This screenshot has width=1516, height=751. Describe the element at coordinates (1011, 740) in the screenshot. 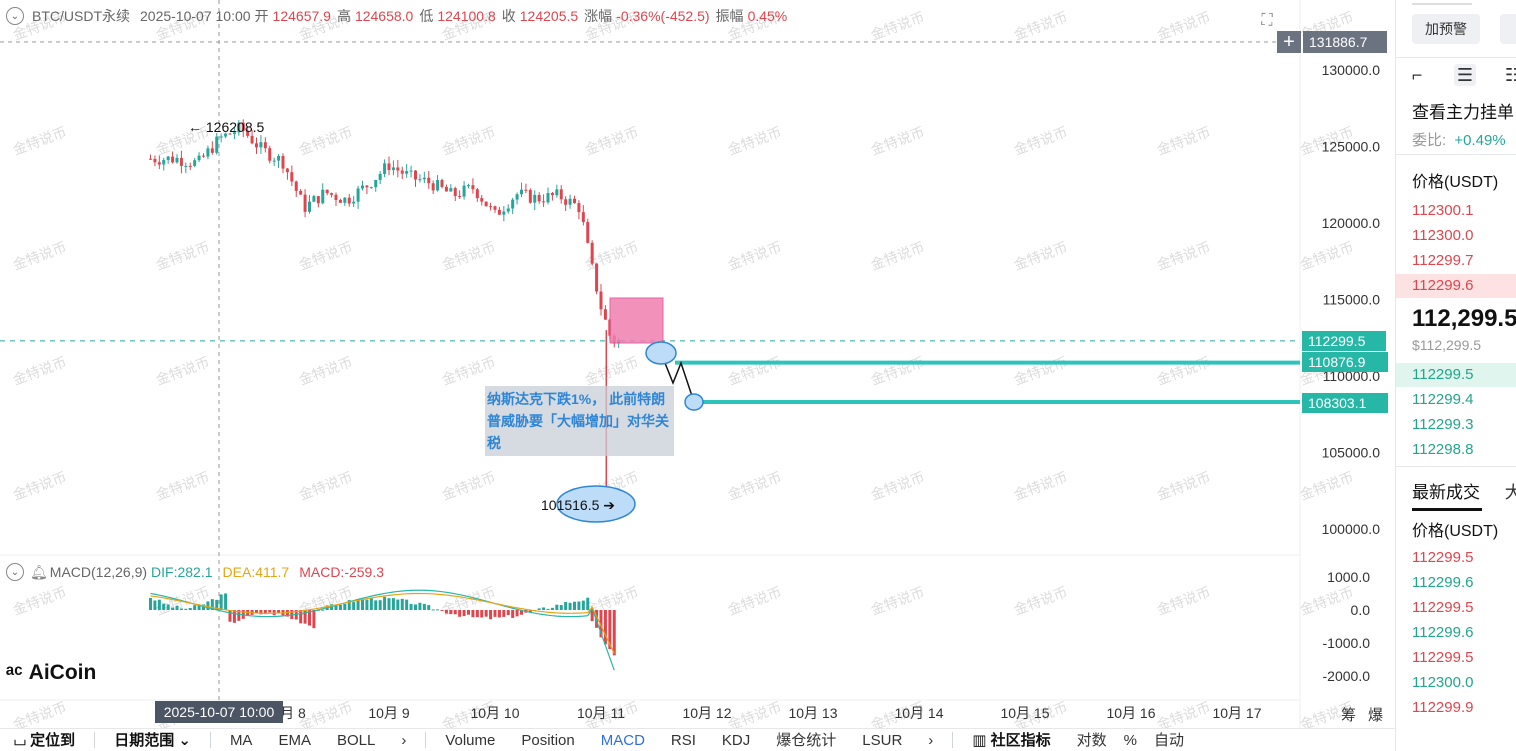

I see `community-indicators-button: ▥ 社区指标` at that location.